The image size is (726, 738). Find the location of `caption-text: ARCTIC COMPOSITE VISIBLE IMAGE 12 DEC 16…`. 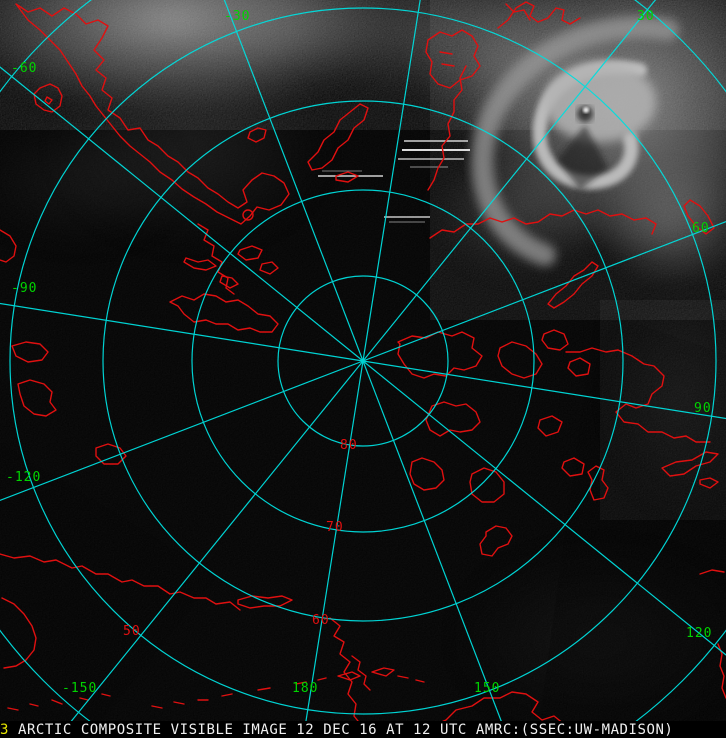

caption-text: ARCTIC COMPOSITE VISIBLE IMAGE 12 DEC 16… is located at coordinates (345, 729).